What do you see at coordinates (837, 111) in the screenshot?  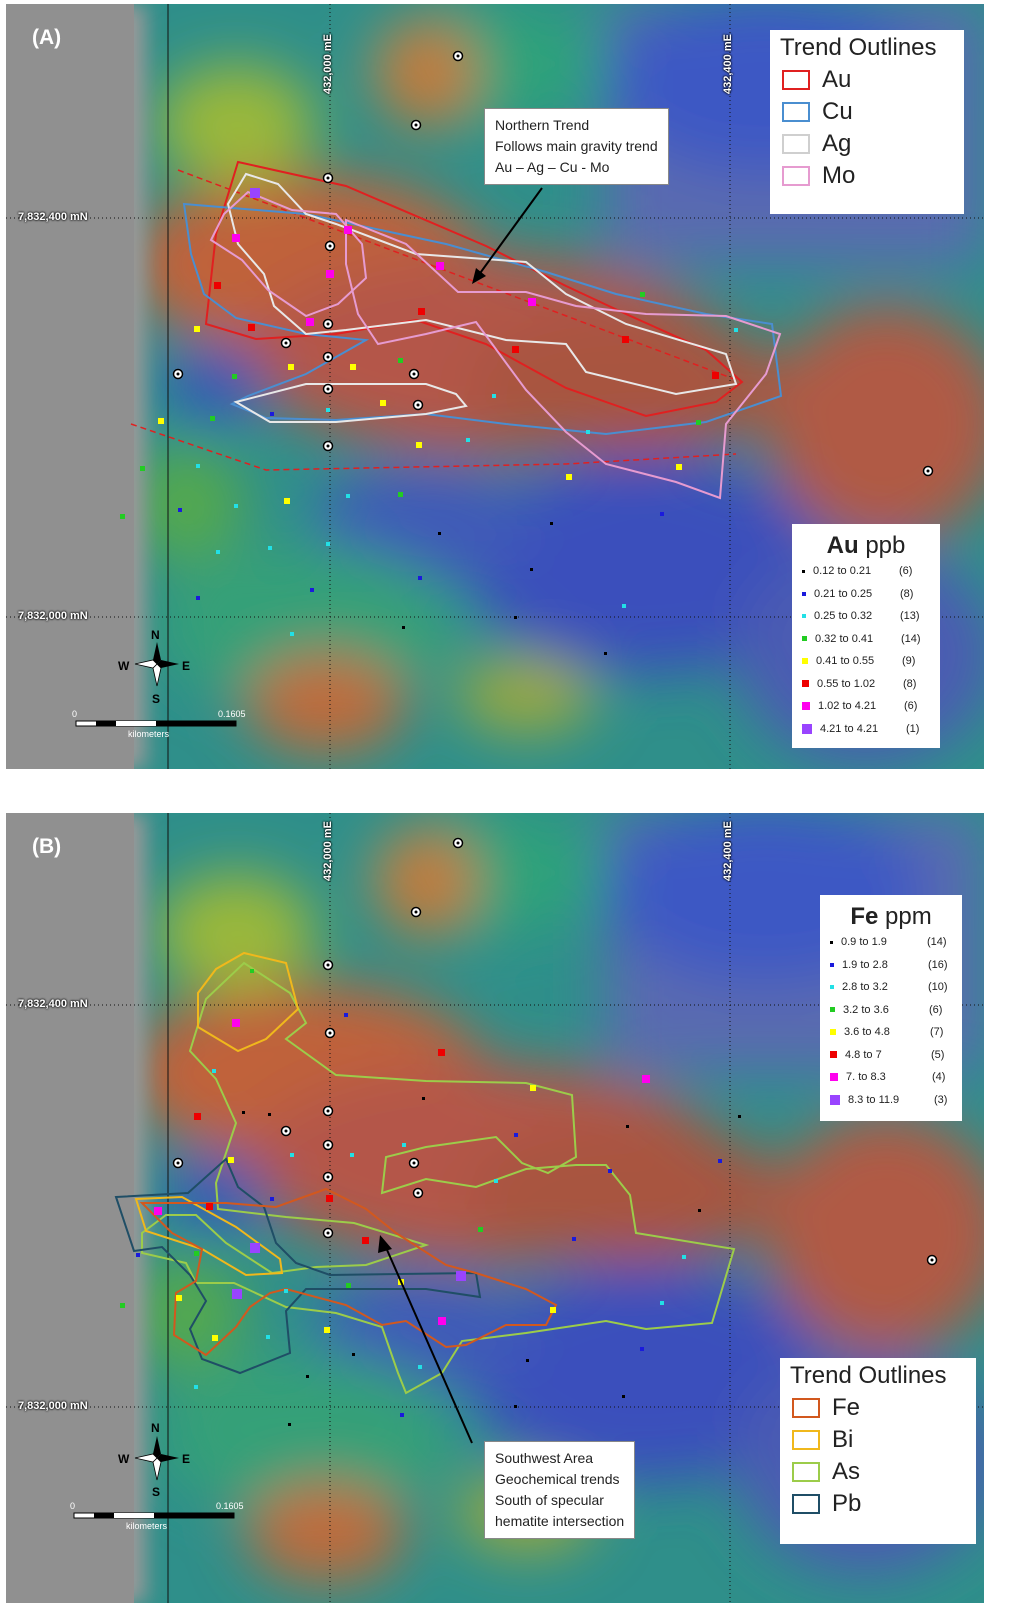 I see `legend-item-label: Cu` at bounding box center [837, 111].